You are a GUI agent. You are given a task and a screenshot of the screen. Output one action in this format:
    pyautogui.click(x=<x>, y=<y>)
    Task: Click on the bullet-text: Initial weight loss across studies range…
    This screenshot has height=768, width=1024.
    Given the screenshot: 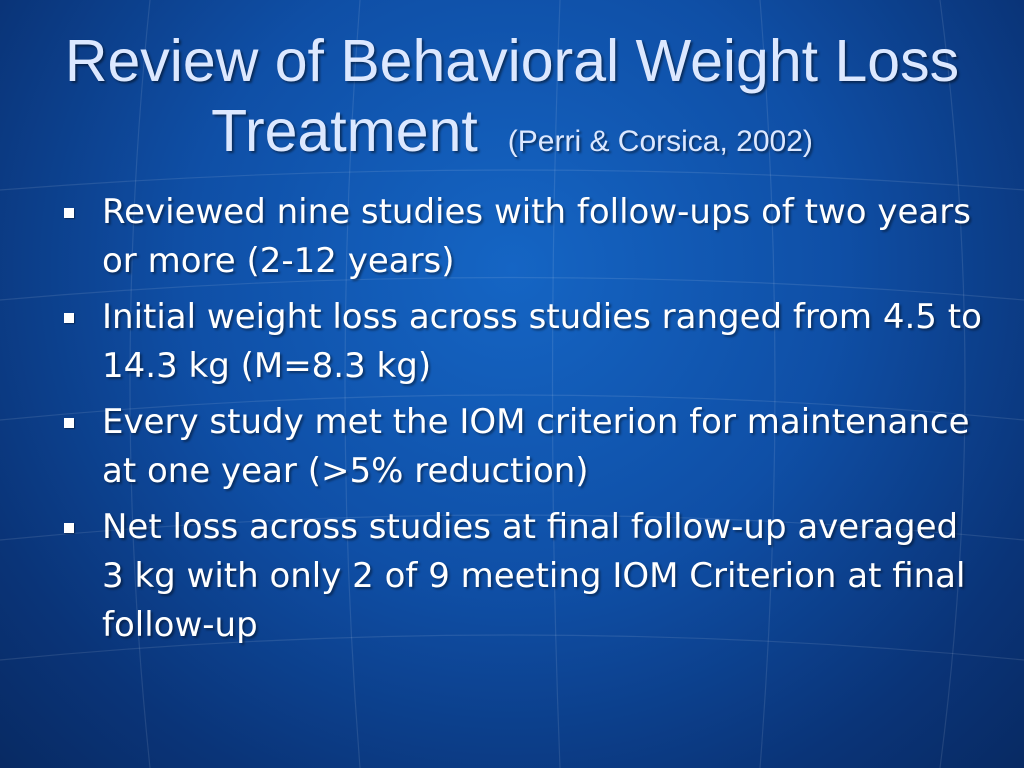 What is the action you would take?
    pyautogui.click(x=542, y=341)
    